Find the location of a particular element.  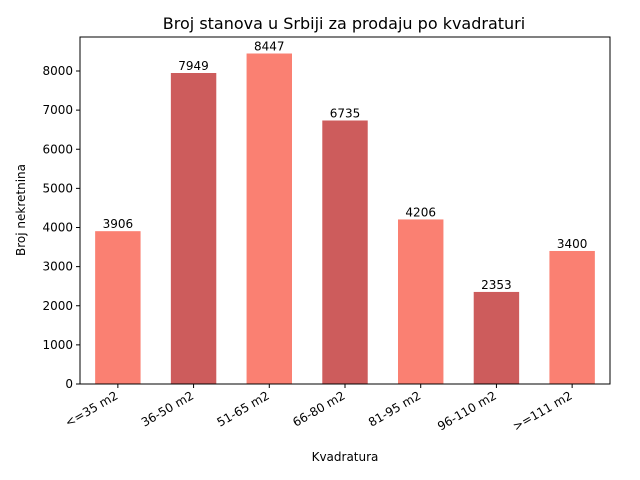

data-label: 2353 is located at coordinates (496, 285).